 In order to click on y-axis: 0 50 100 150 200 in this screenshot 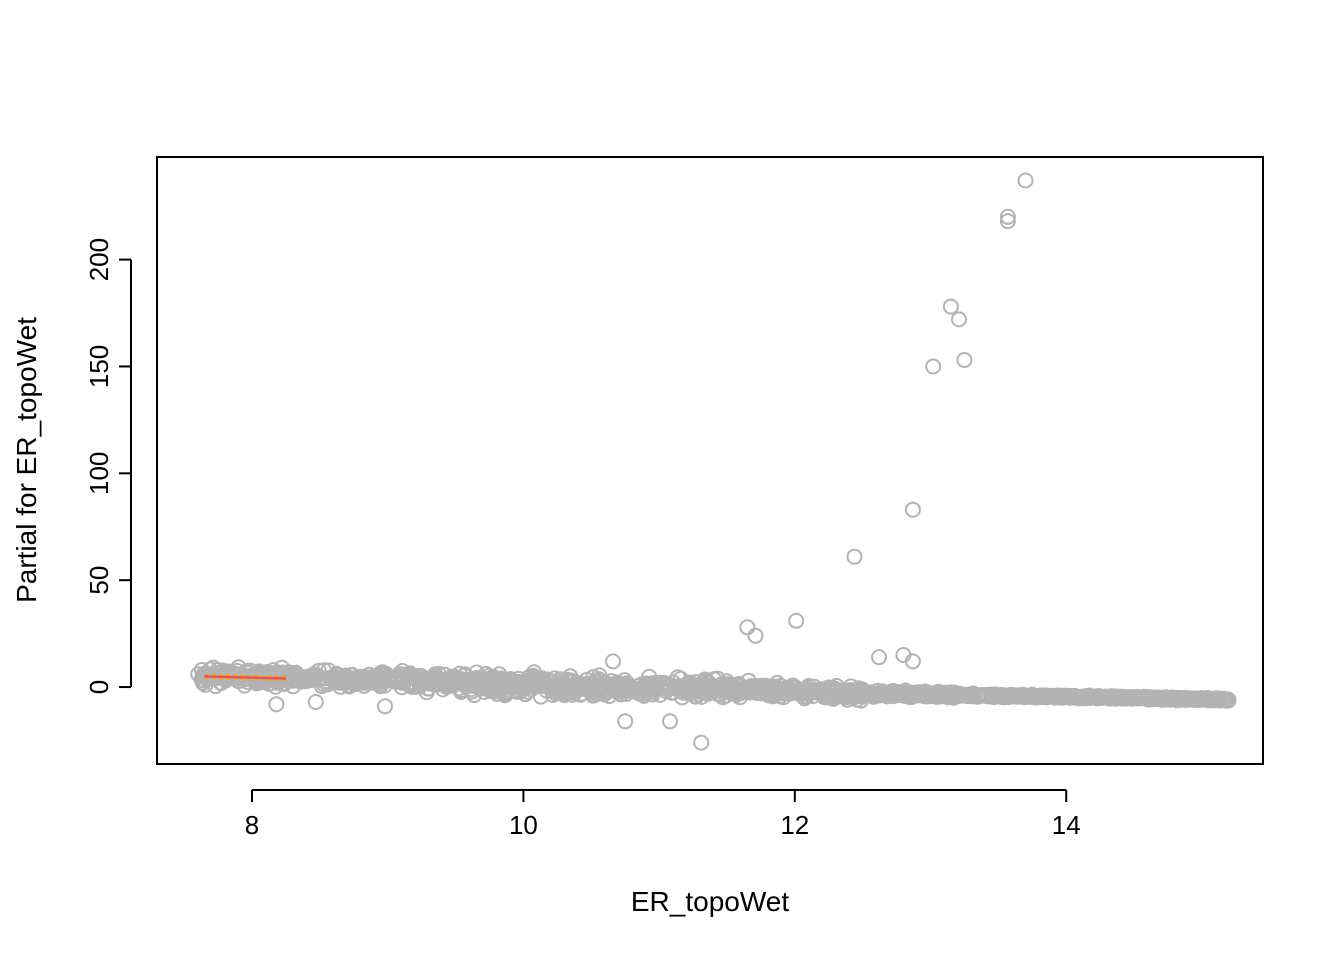, I will do `click(108, 466)`.